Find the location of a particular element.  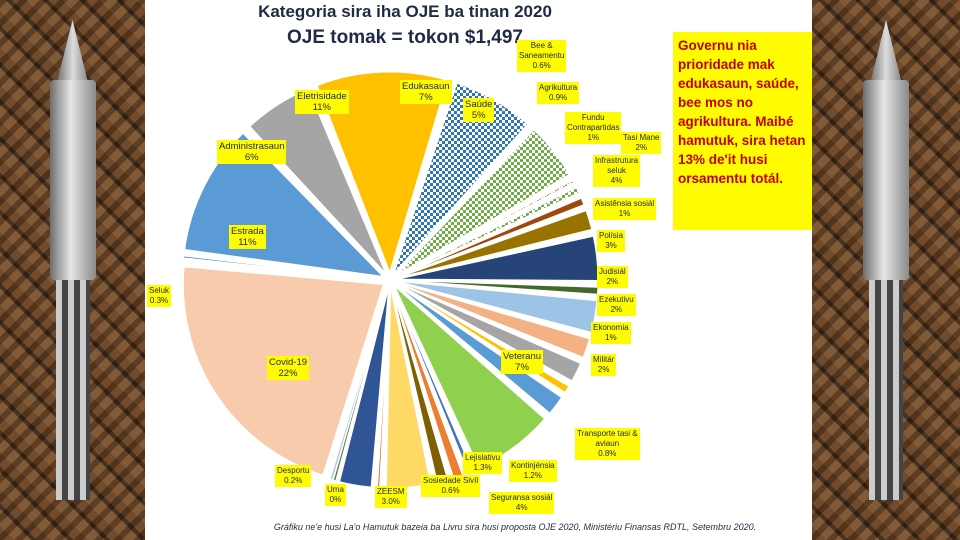

slice-label-6: Tasi Mane 2% is located at coordinates (641, 143).